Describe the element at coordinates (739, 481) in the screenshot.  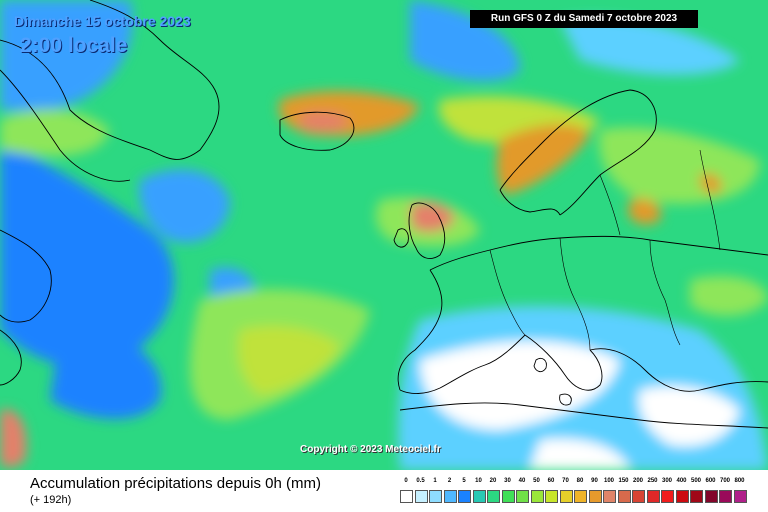
I see `legend-label: 800` at that location.